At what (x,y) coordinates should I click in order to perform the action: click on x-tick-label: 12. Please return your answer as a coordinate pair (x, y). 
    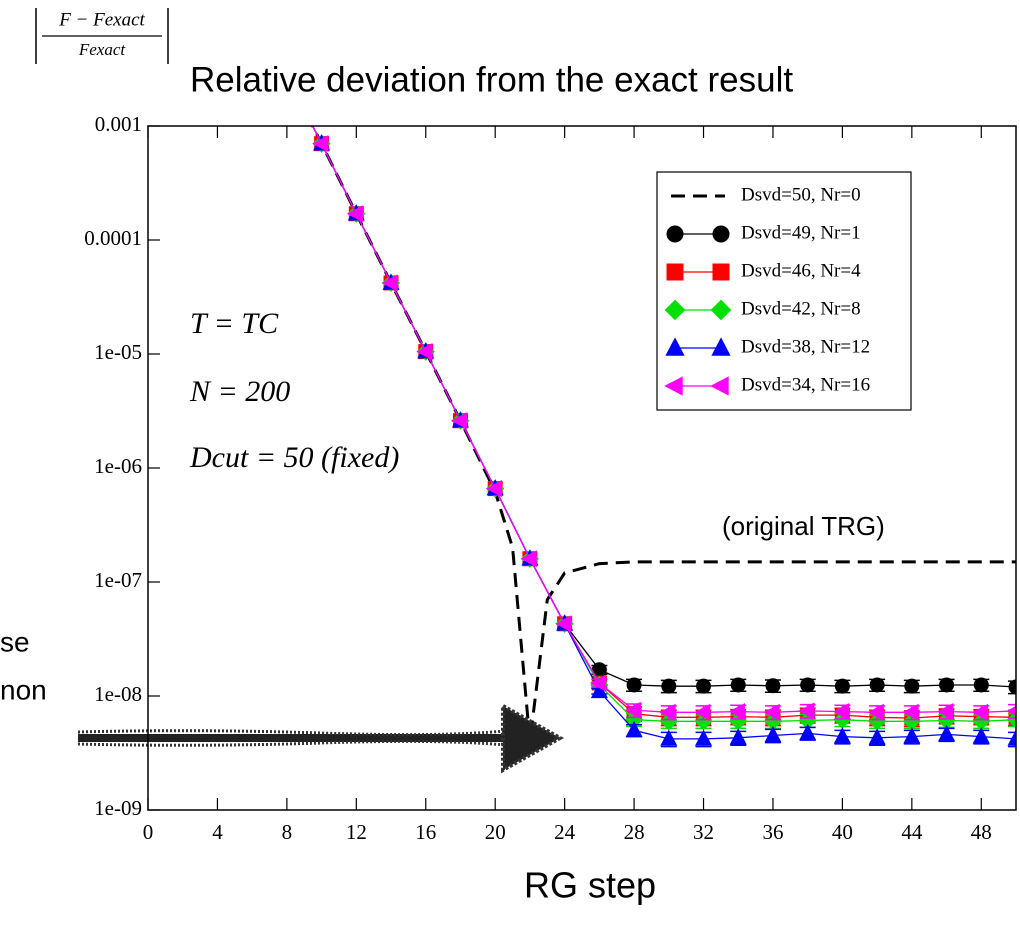
    Looking at the image, I should click on (356, 832).